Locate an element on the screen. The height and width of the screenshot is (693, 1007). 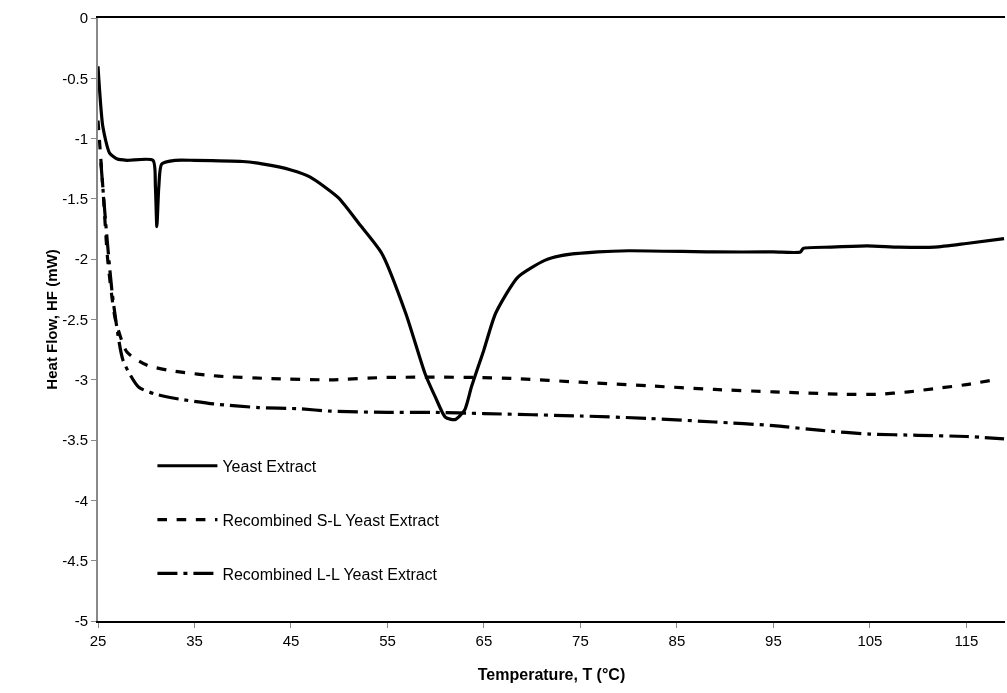
y-tick-label: -1 is located at coordinates (81, 138).